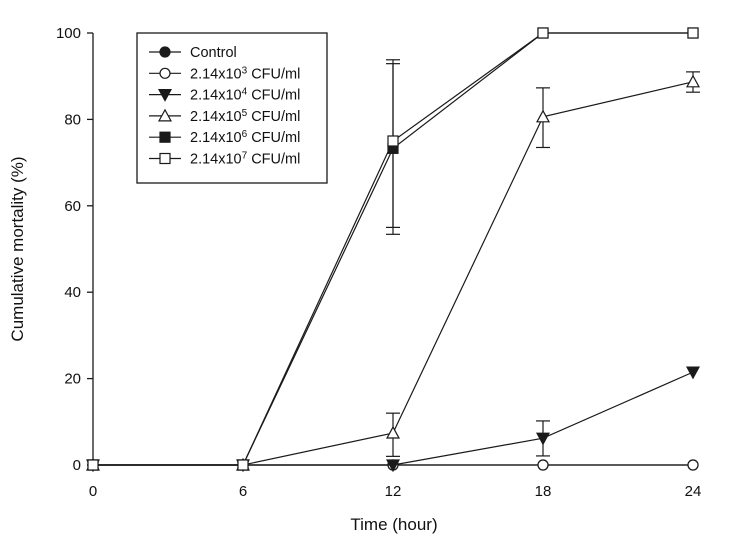 This screenshot has height=544, width=731. Describe the element at coordinates (393, 524) in the screenshot. I see `x-axis-title: Time (hour)` at that location.